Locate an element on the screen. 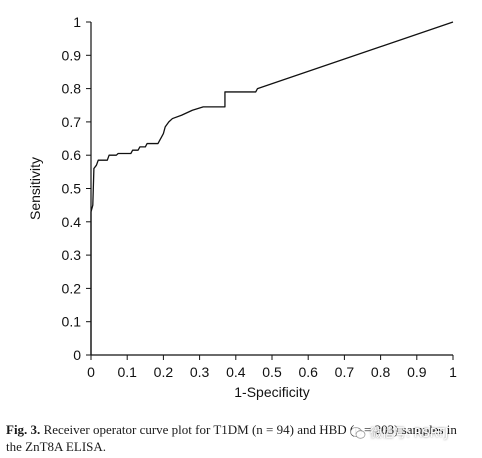 This screenshot has width=482, height=458. x-axis: 0 0.1 0.2 0.3 0.4 0.5 0.6 0.7 0.8 0.9 1 is located at coordinates (272, 367).